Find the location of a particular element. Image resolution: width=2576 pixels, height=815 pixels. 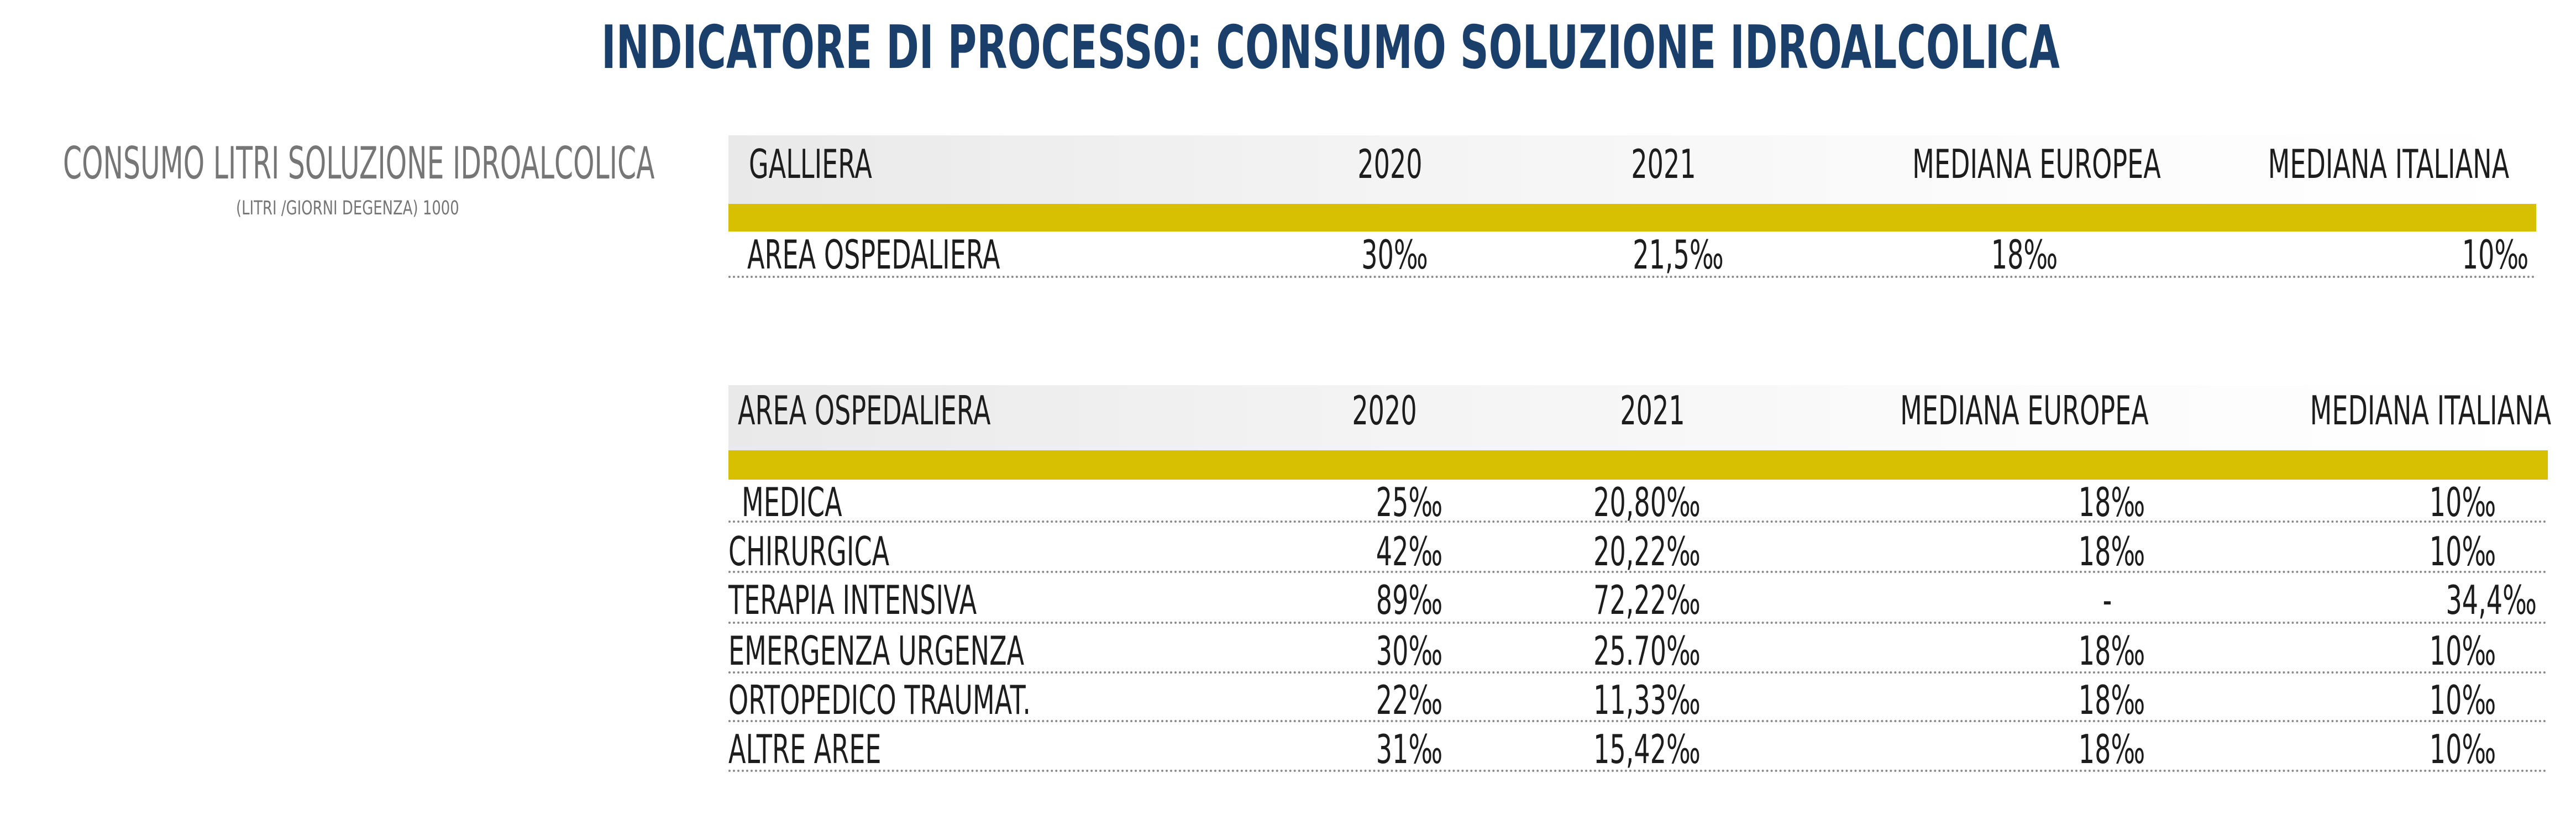

header-area-ospedaliera: AREA OSPEDALIERA is located at coordinates (864, 410).